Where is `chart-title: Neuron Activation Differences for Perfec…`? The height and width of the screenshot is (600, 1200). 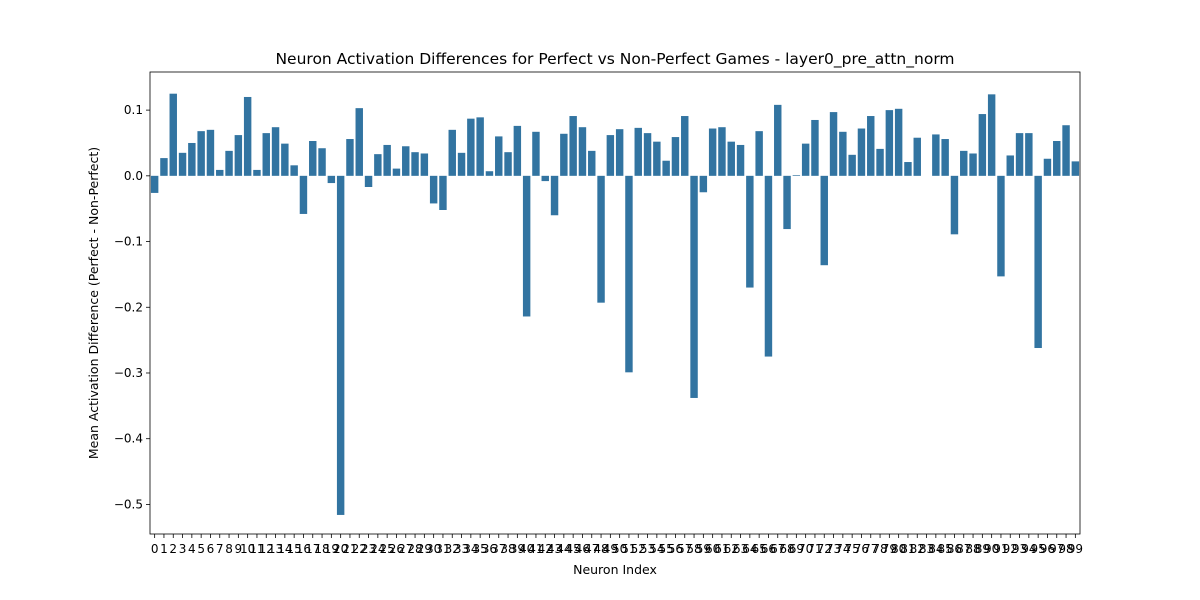
chart-title: Neuron Activation Differences for Perfec… is located at coordinates (614, 59).